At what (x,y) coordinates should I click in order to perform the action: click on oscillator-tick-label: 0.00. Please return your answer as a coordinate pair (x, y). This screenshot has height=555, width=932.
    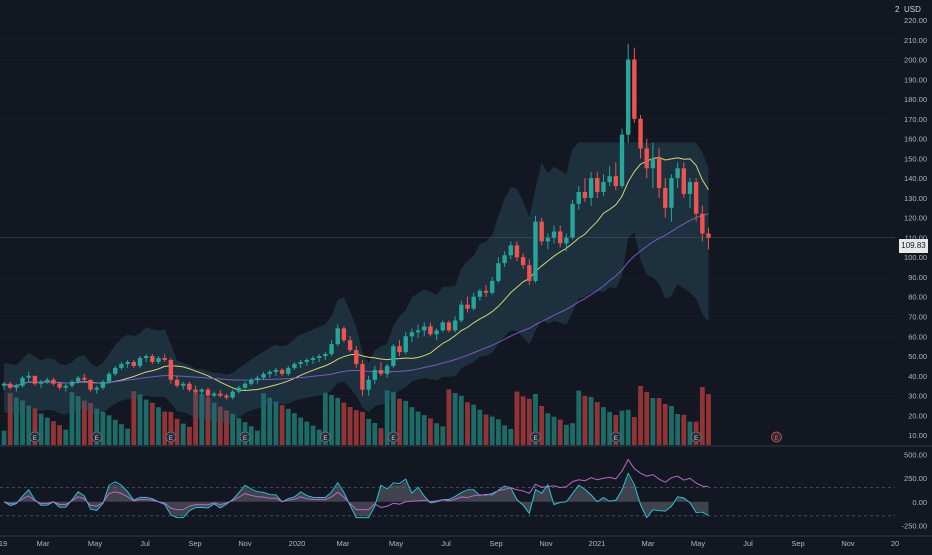
    Looking at the image, I should click on (919, 502).